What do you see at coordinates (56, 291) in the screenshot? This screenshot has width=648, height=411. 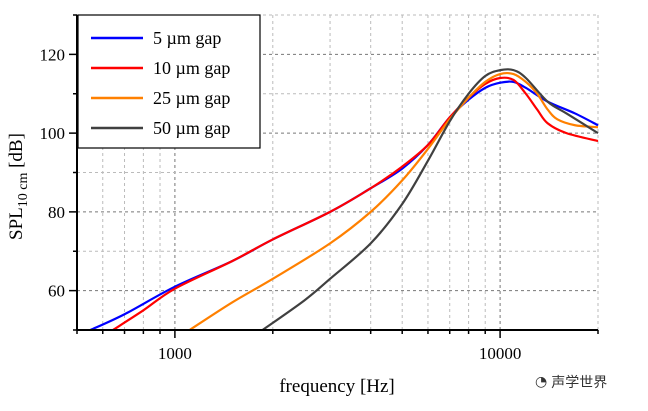 I see `y-tick-label: 60` at bounding box center [56, 291].